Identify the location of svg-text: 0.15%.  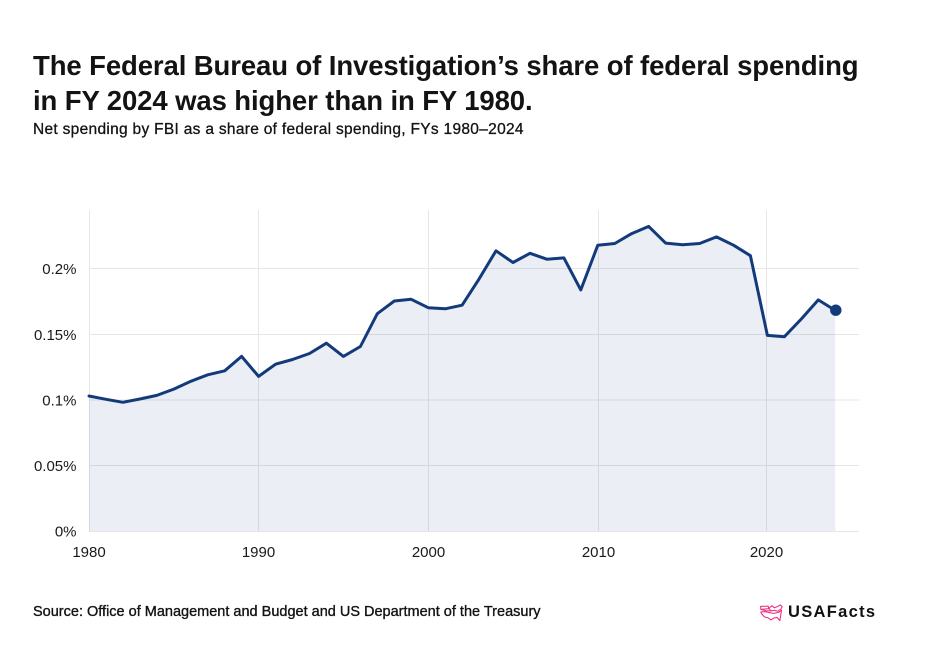
(55, 335).